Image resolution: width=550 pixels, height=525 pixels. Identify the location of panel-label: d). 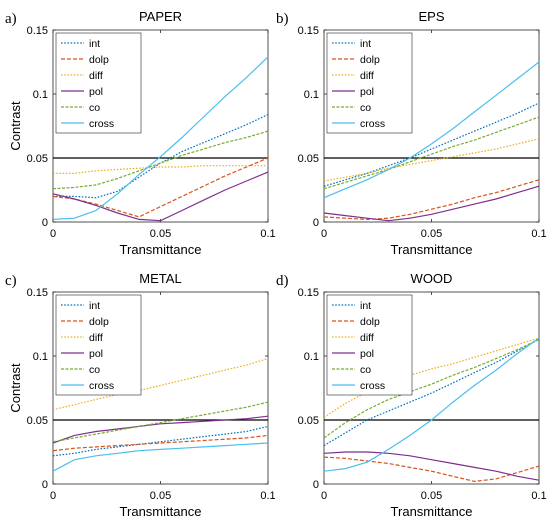
(282, 281).